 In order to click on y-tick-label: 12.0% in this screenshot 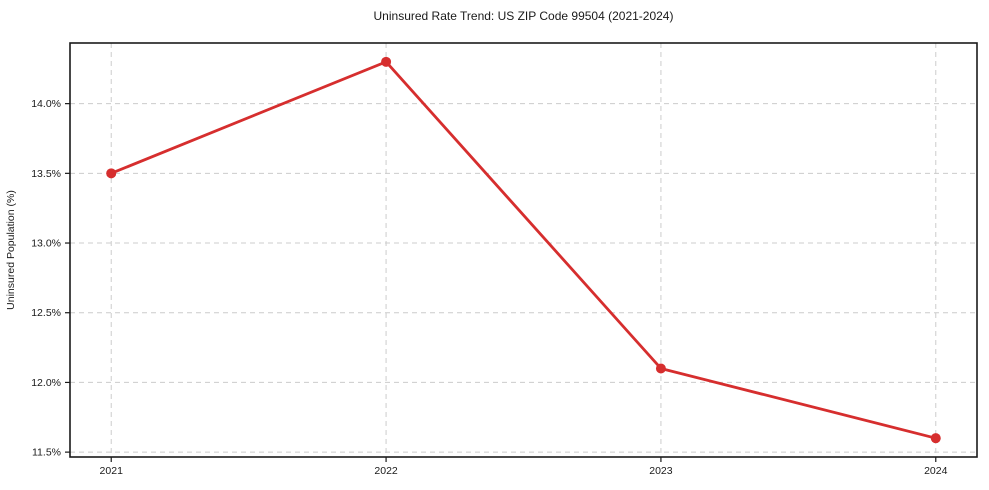, I will do `click(46, 383)`.